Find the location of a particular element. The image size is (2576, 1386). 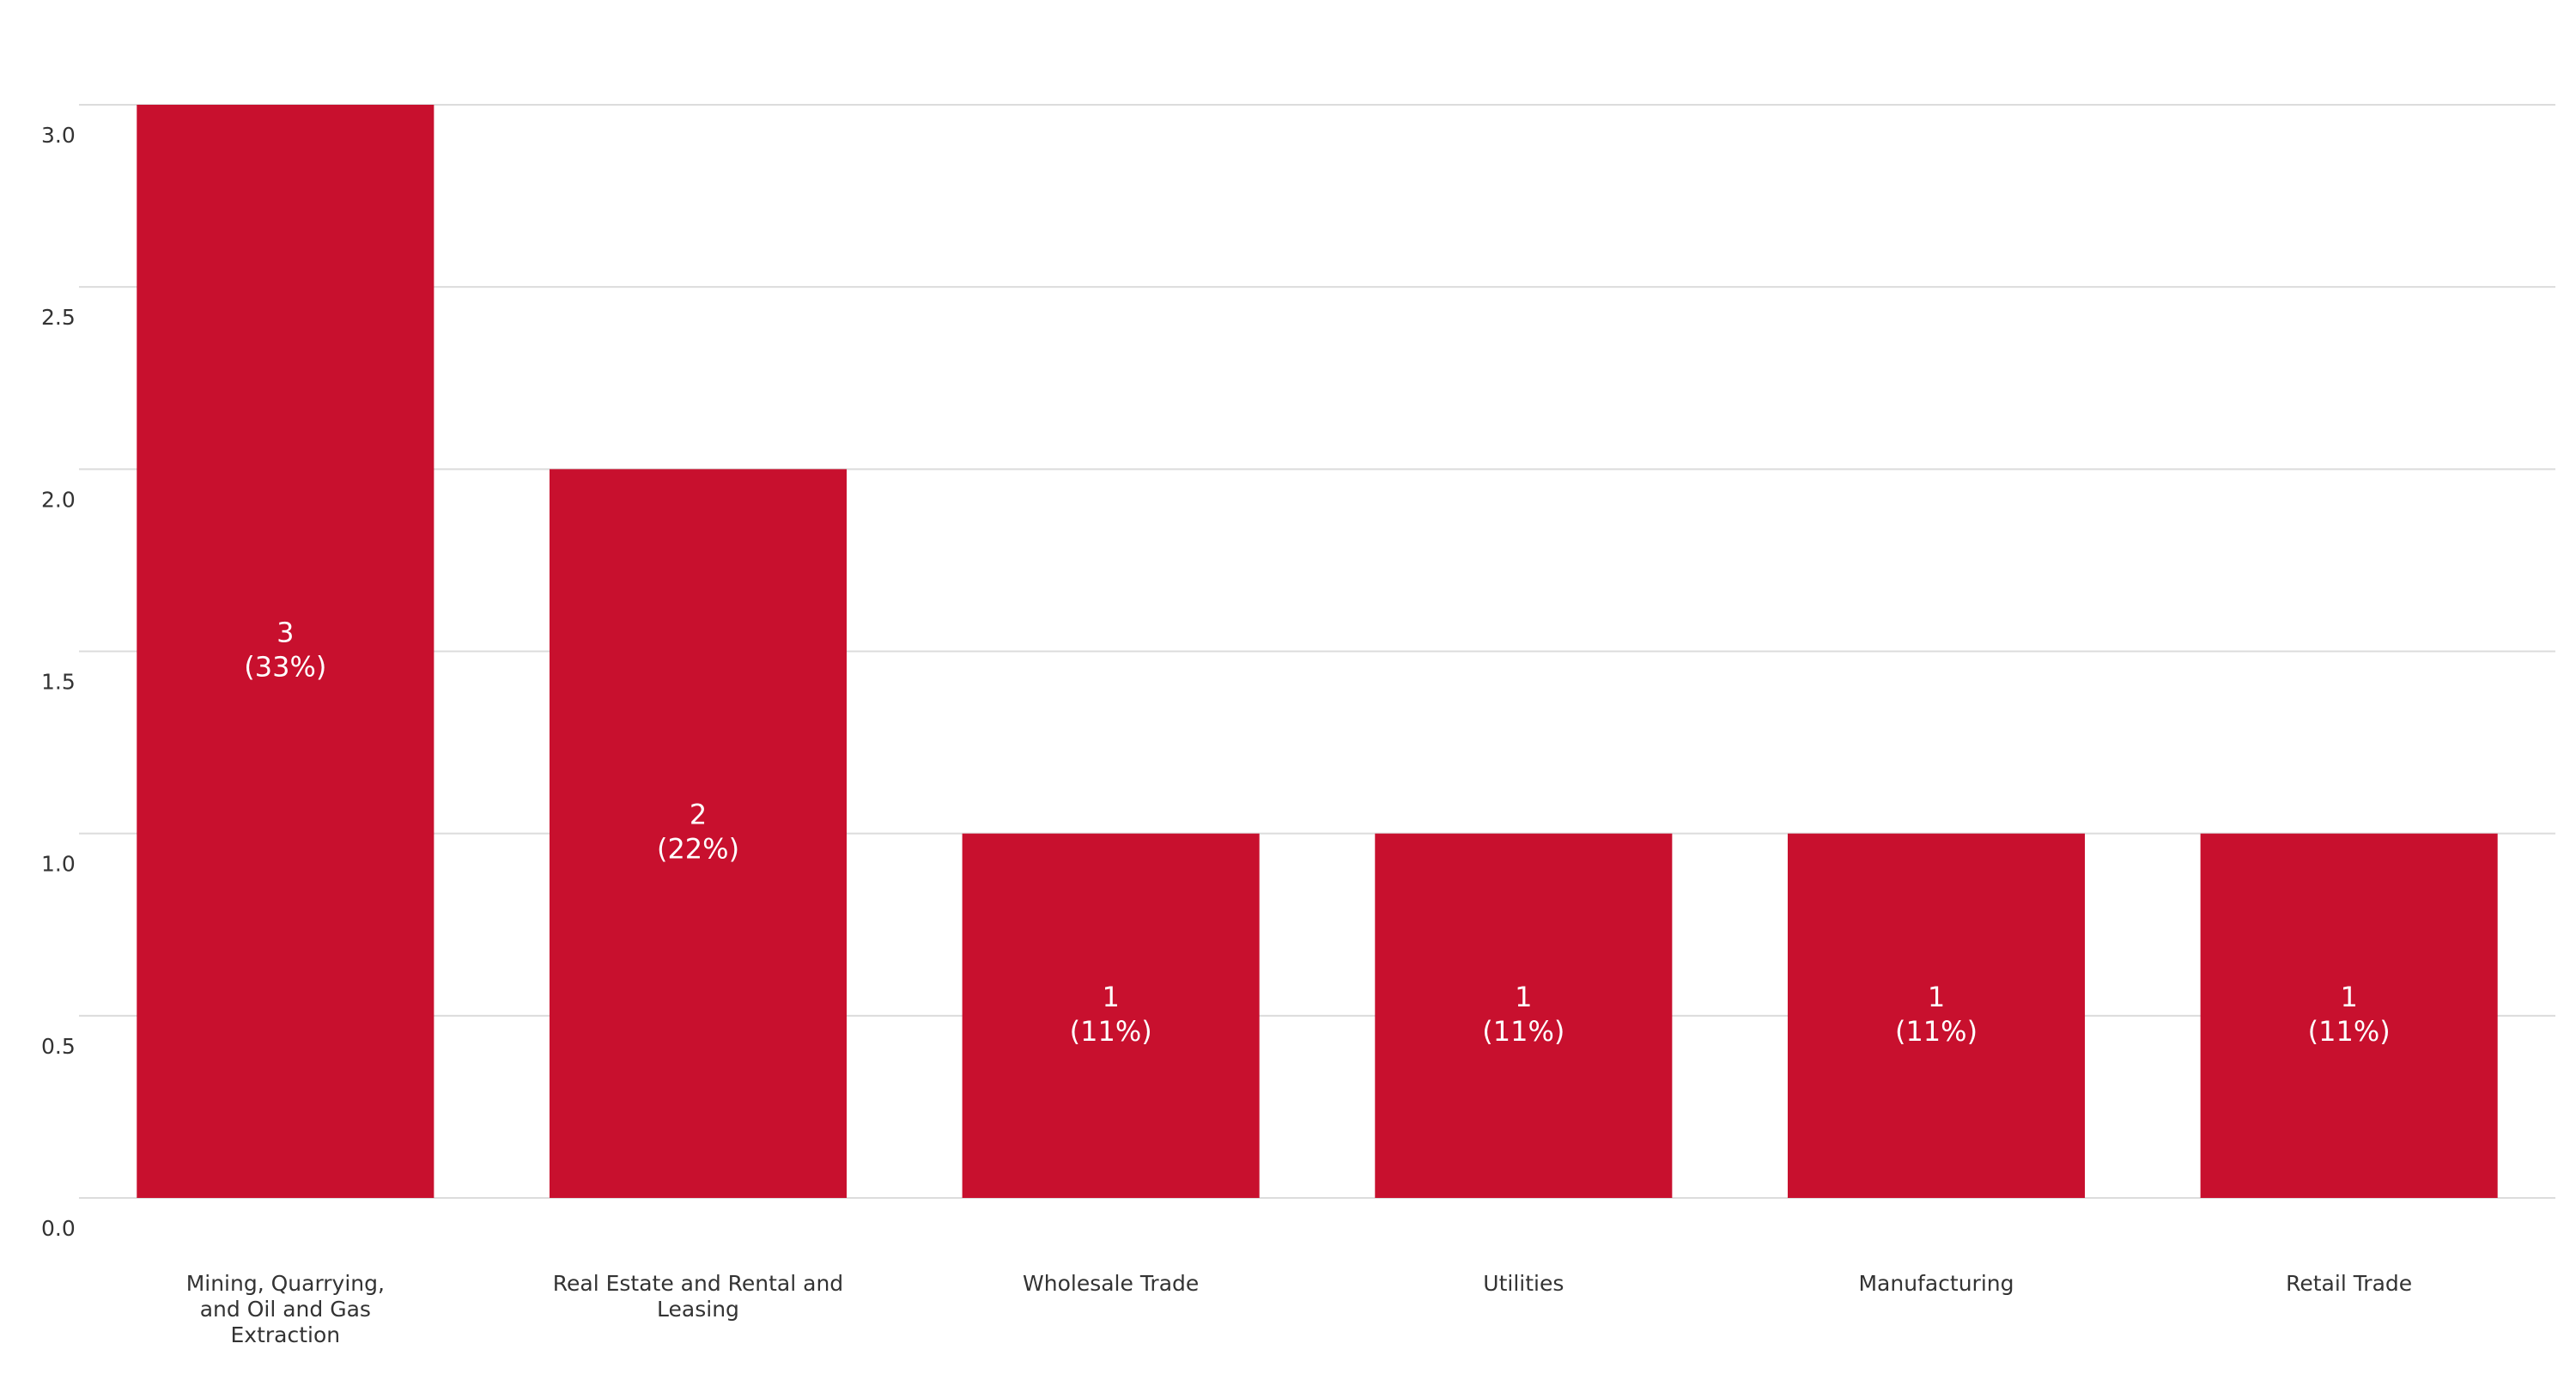

x-tick-label-box: Manufacturing is located at coordinates (1936, 1283).